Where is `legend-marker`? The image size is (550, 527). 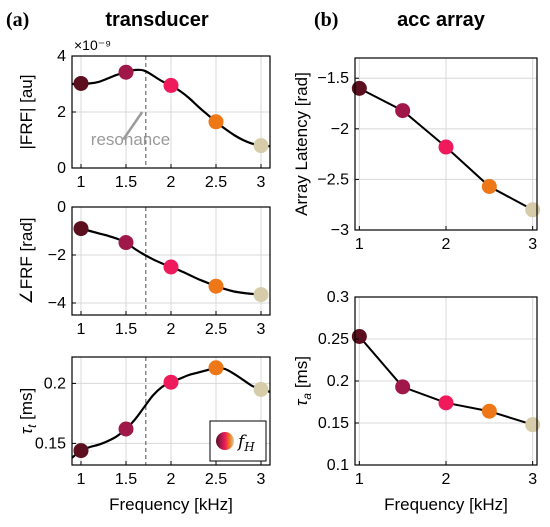
legend-marker is located at coordinates (225, 441).